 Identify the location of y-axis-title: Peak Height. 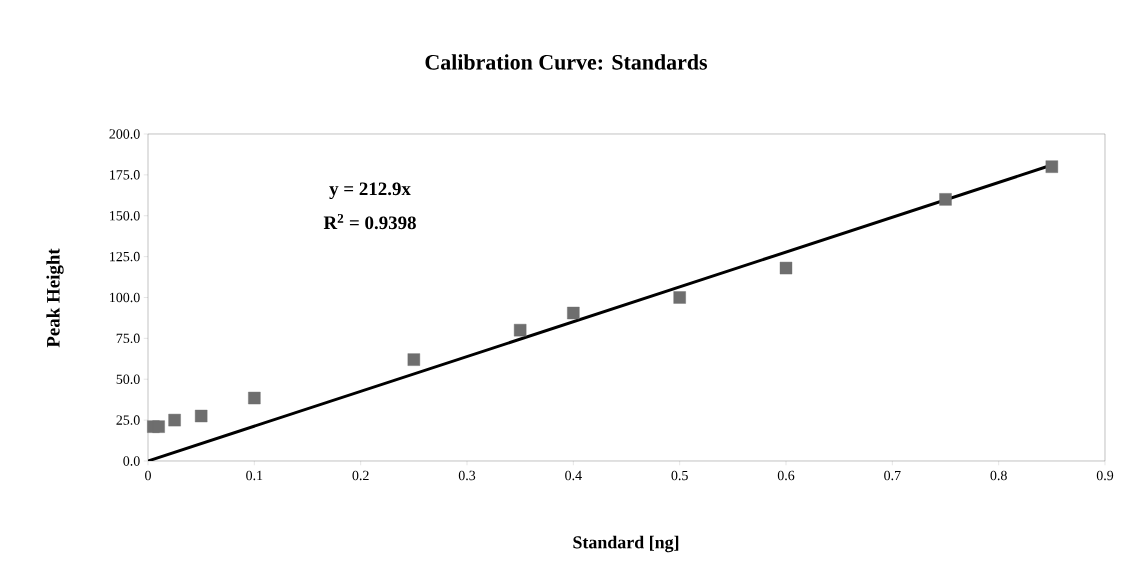
(55, 298).